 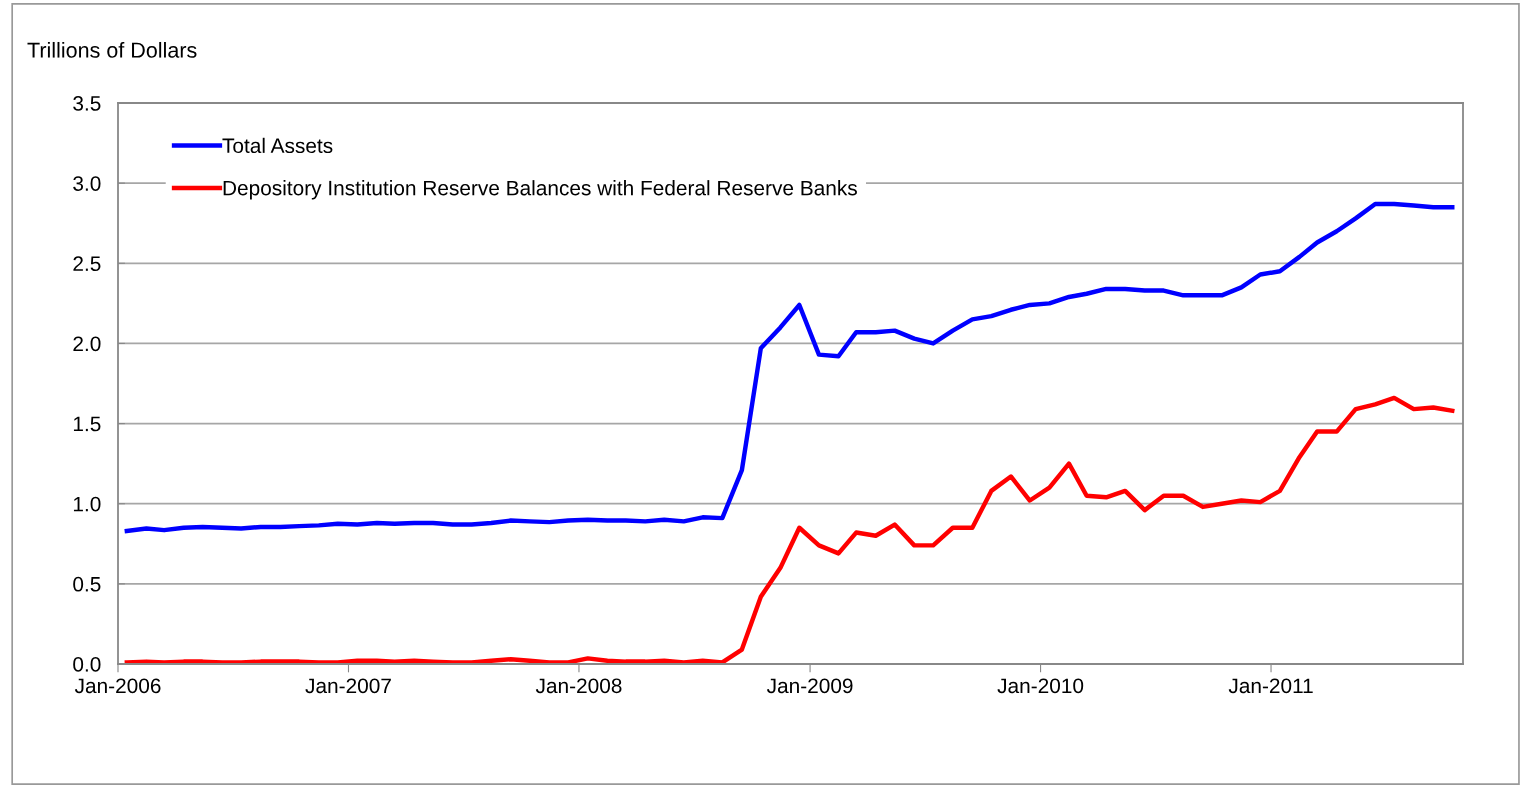 What do you see at coordinates (578, 686) in the screenshot?
I see `x-tick-label: Jan-2008` at bounding box center [578, 686].